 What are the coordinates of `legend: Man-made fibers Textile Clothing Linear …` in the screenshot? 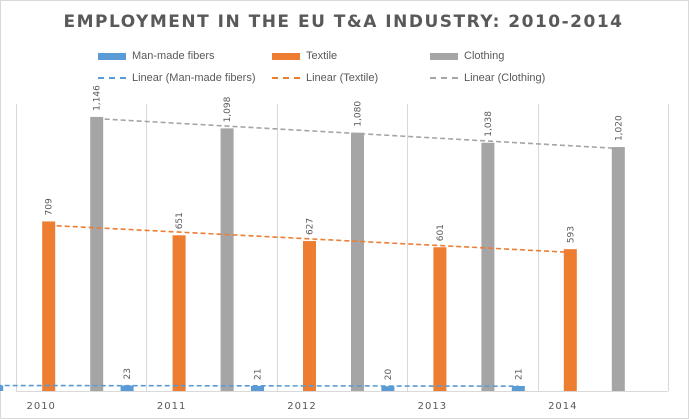 It's located at (343, 70).